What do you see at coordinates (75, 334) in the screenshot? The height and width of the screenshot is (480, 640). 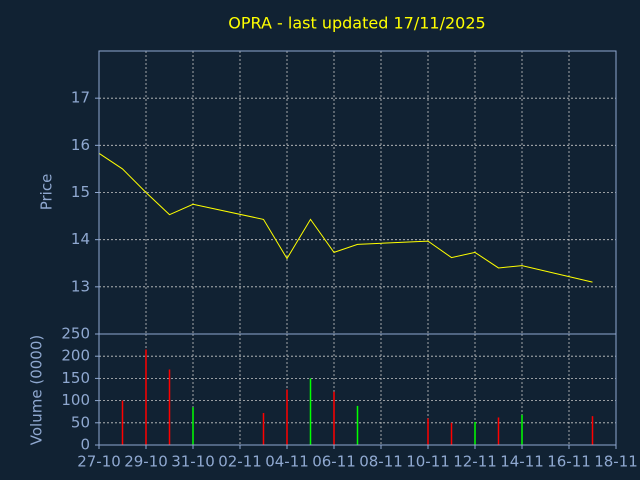 I see `y-tick-label: 250` at bounding box center [75, 334].